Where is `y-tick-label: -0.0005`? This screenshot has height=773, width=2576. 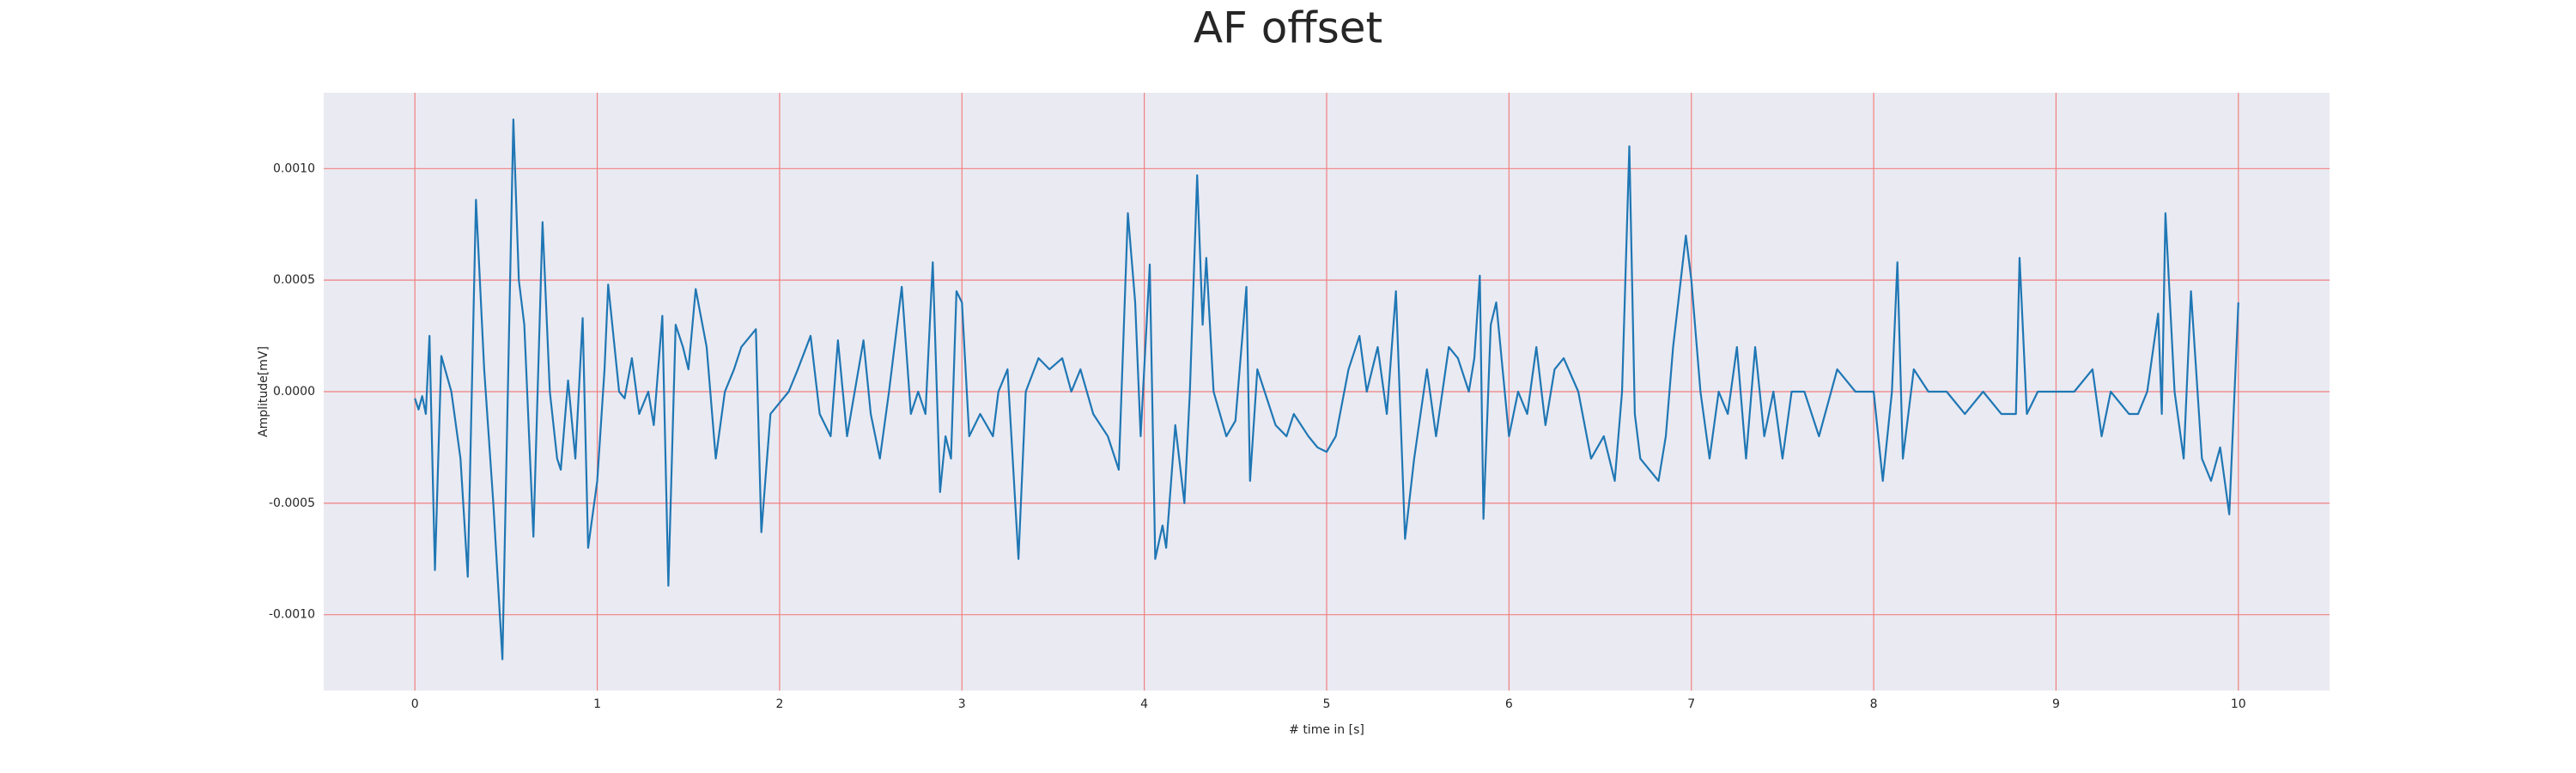 y-tick-label: -0.0005 is located at coordinates (292, 503).